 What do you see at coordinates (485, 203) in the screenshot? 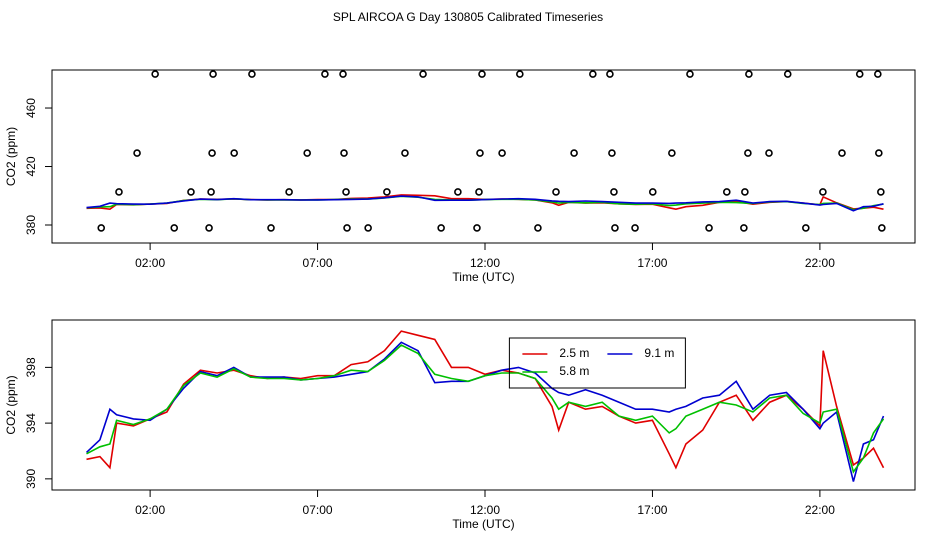
I see `series-line` at bounding box center [485, 203].